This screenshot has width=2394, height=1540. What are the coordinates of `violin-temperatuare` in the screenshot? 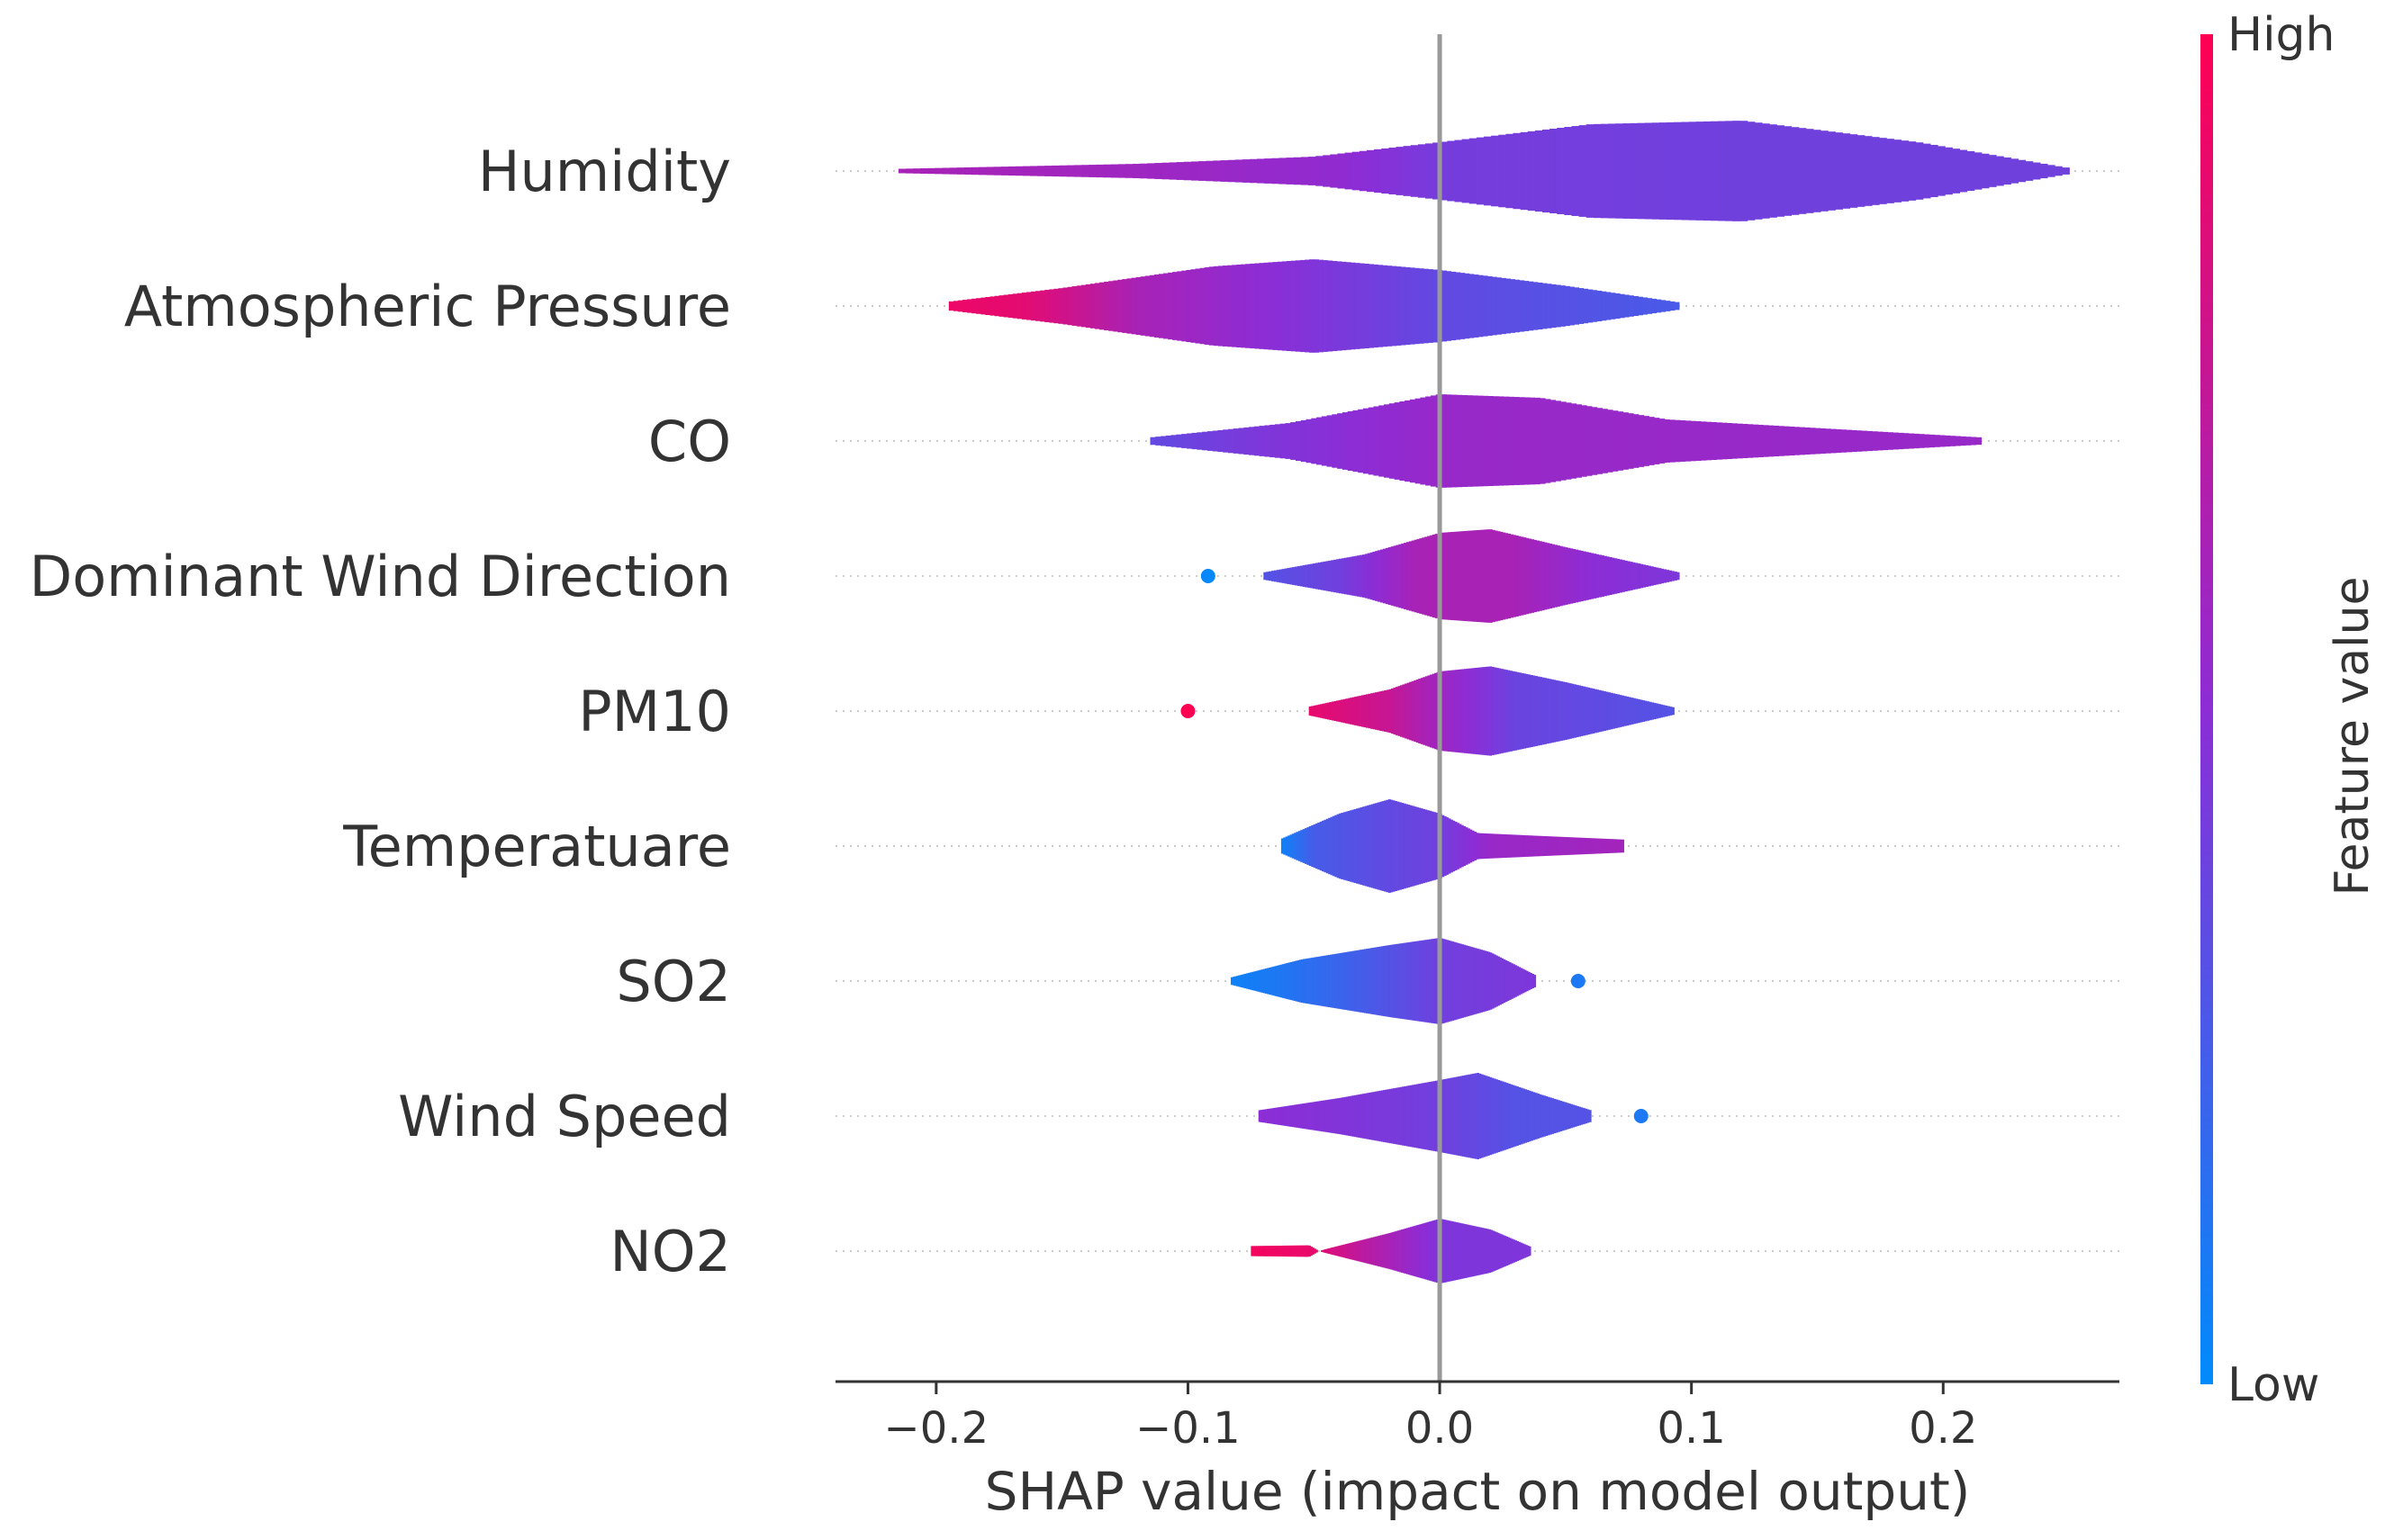 It's located at (1452, 846).